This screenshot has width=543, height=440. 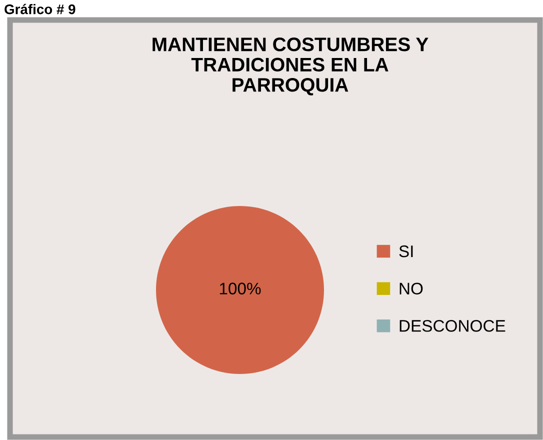 I want to click on data-label: 100%, so click(x=240, y=288).